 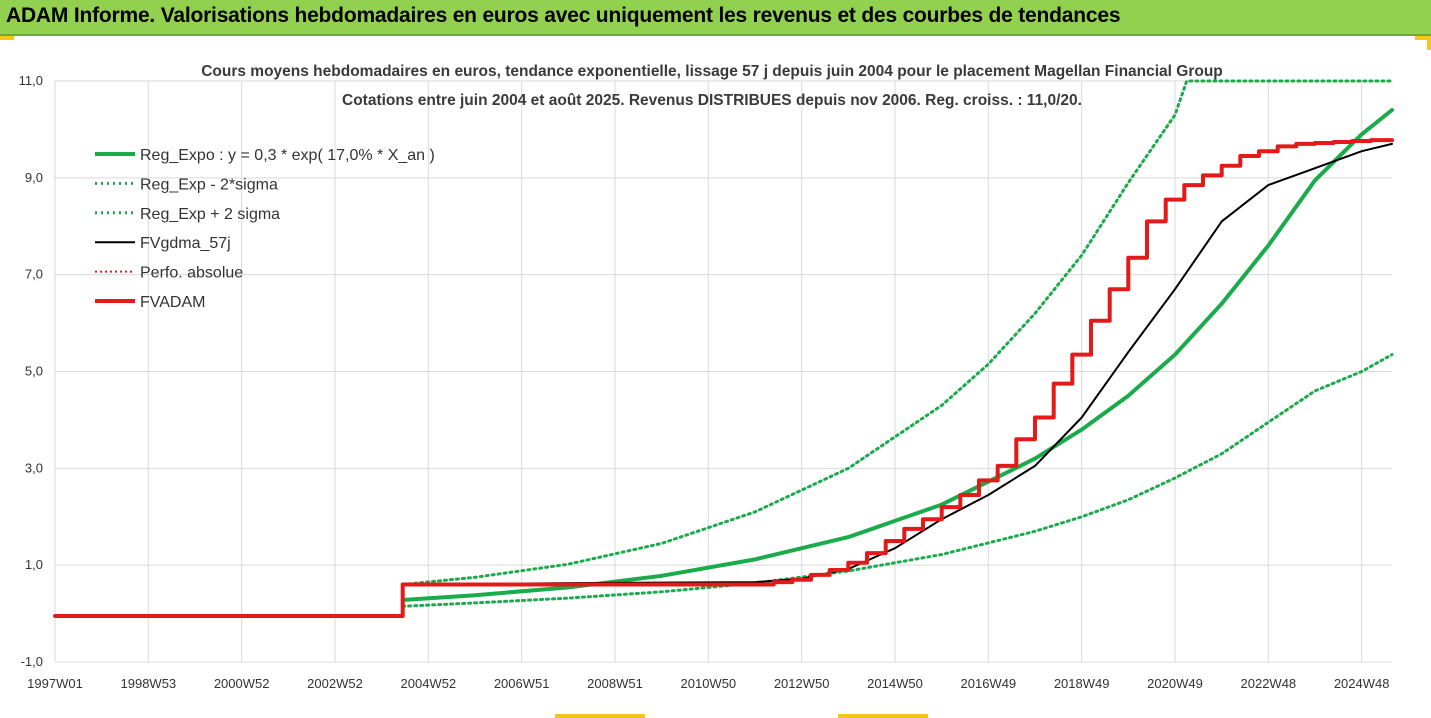 I want to click on y-tick-label: 1,0, so click(x=34, y=564).